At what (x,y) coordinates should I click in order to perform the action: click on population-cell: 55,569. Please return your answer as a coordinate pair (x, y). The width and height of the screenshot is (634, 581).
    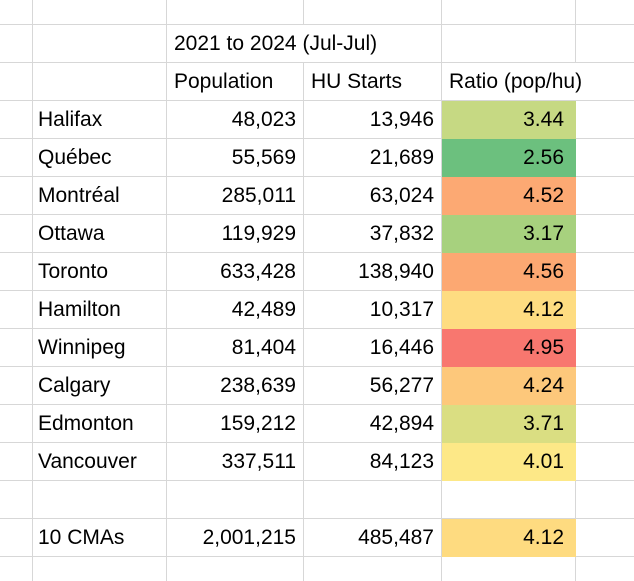
    Looking at the image, I should click on (235, 158).